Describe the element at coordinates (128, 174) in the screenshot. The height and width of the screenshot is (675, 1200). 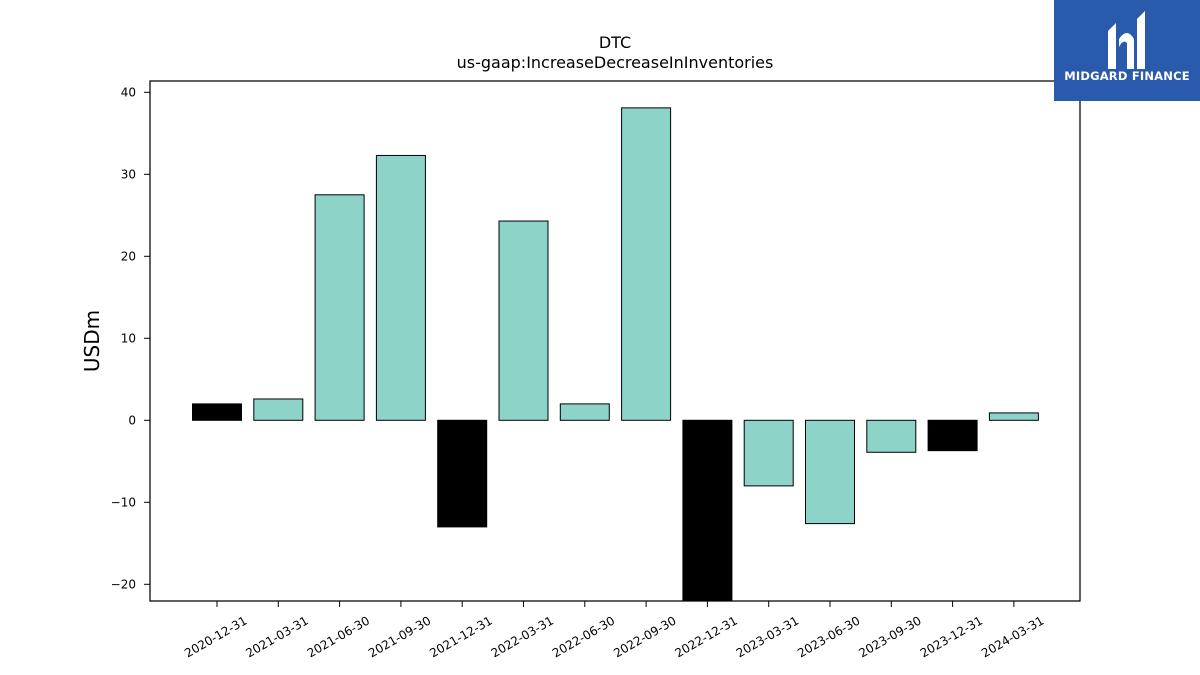
I see `y-tick-label-30: 30` at that location.